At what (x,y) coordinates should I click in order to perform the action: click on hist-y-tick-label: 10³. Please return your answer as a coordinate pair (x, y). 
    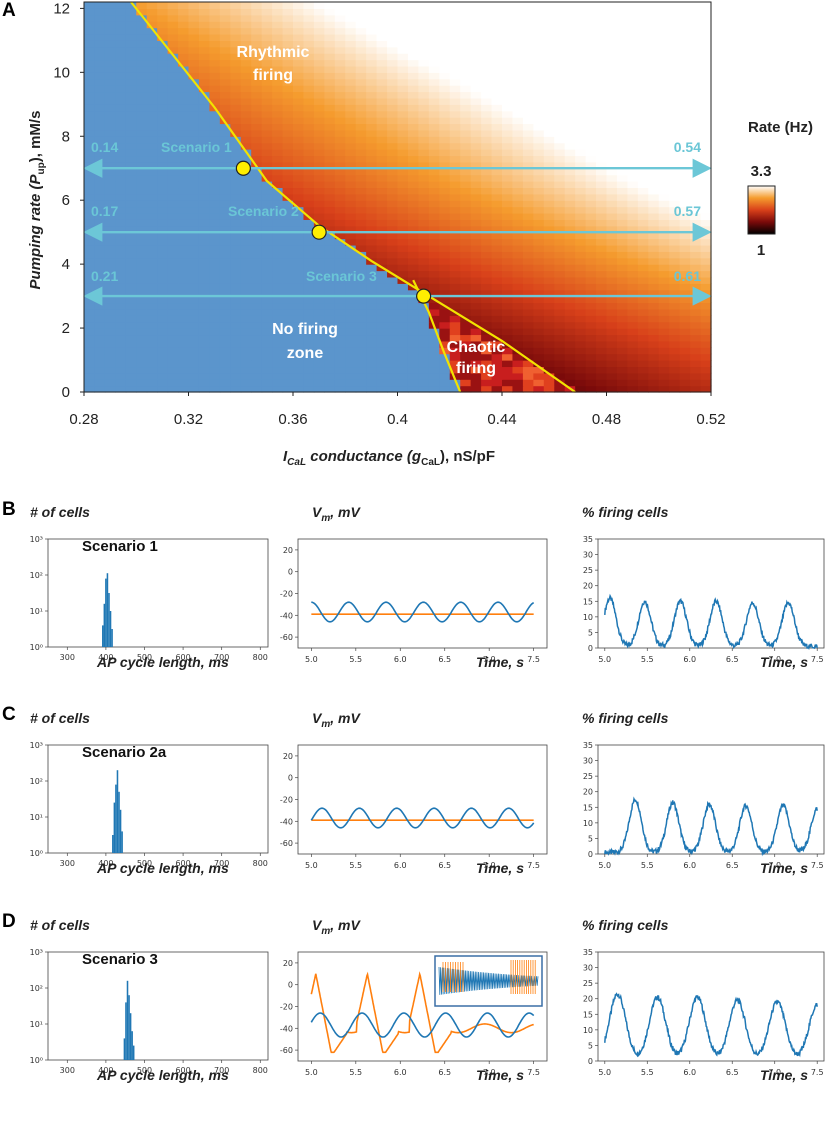
    Looking at the image, I should click on (36, 539).